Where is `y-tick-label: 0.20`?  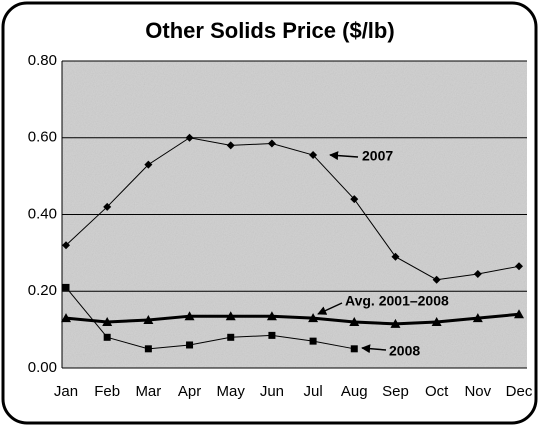 y-tick-label: 0.20 is located at coordinates (42, 290).